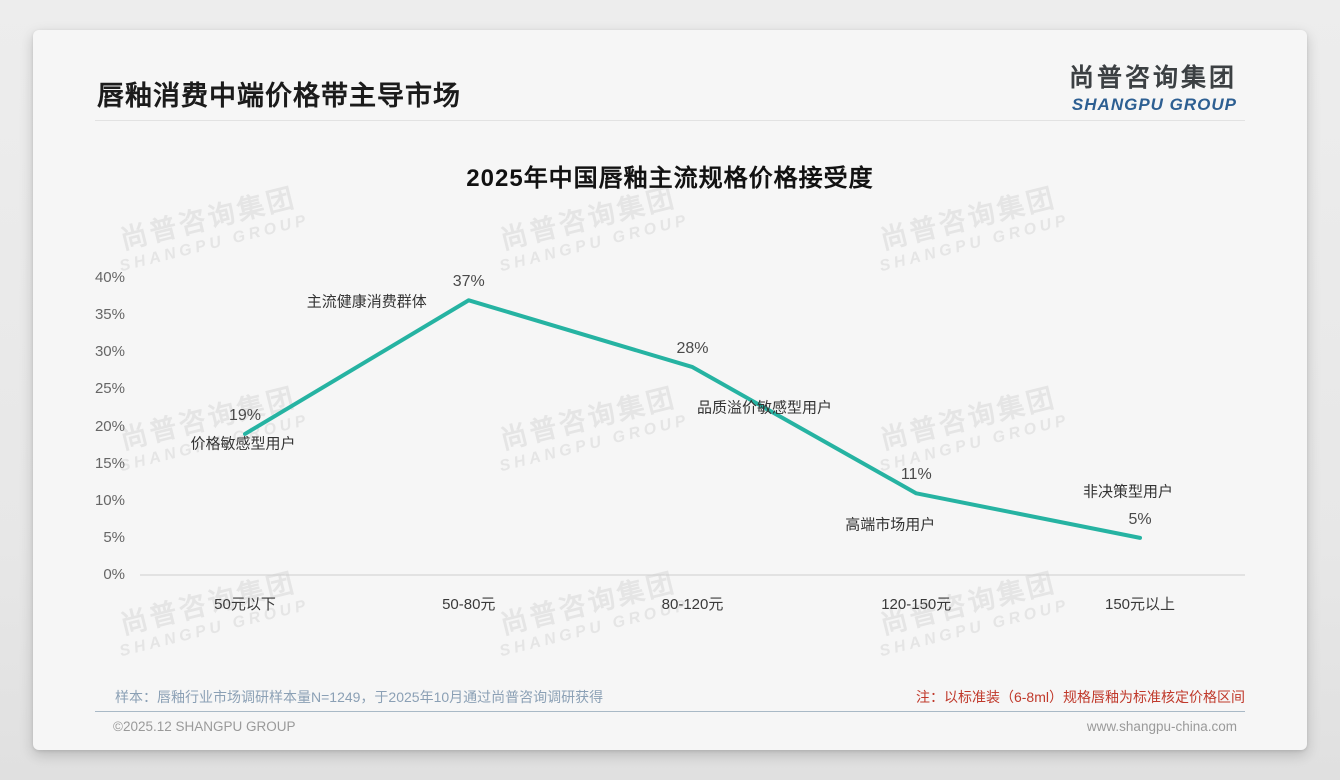 This screenshot has height=780, width=1340. I want to click on y-axis-tick-label: 5%, so click(114, 537).